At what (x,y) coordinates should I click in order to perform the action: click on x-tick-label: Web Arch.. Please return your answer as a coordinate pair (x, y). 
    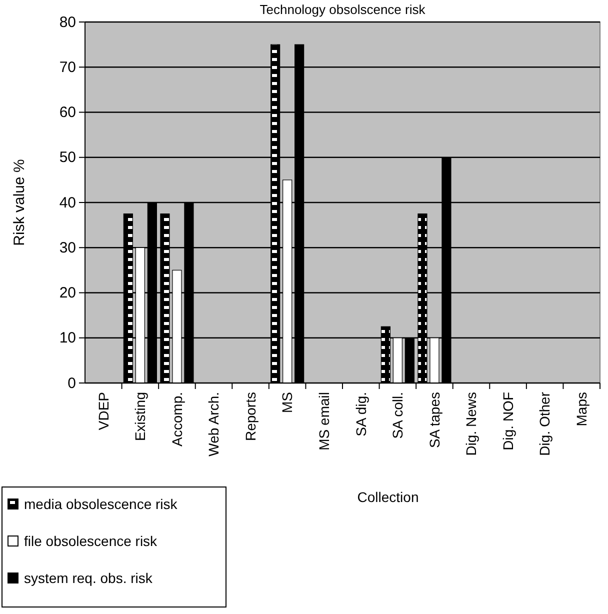
    Looking at the image, I should click on (214, 424).